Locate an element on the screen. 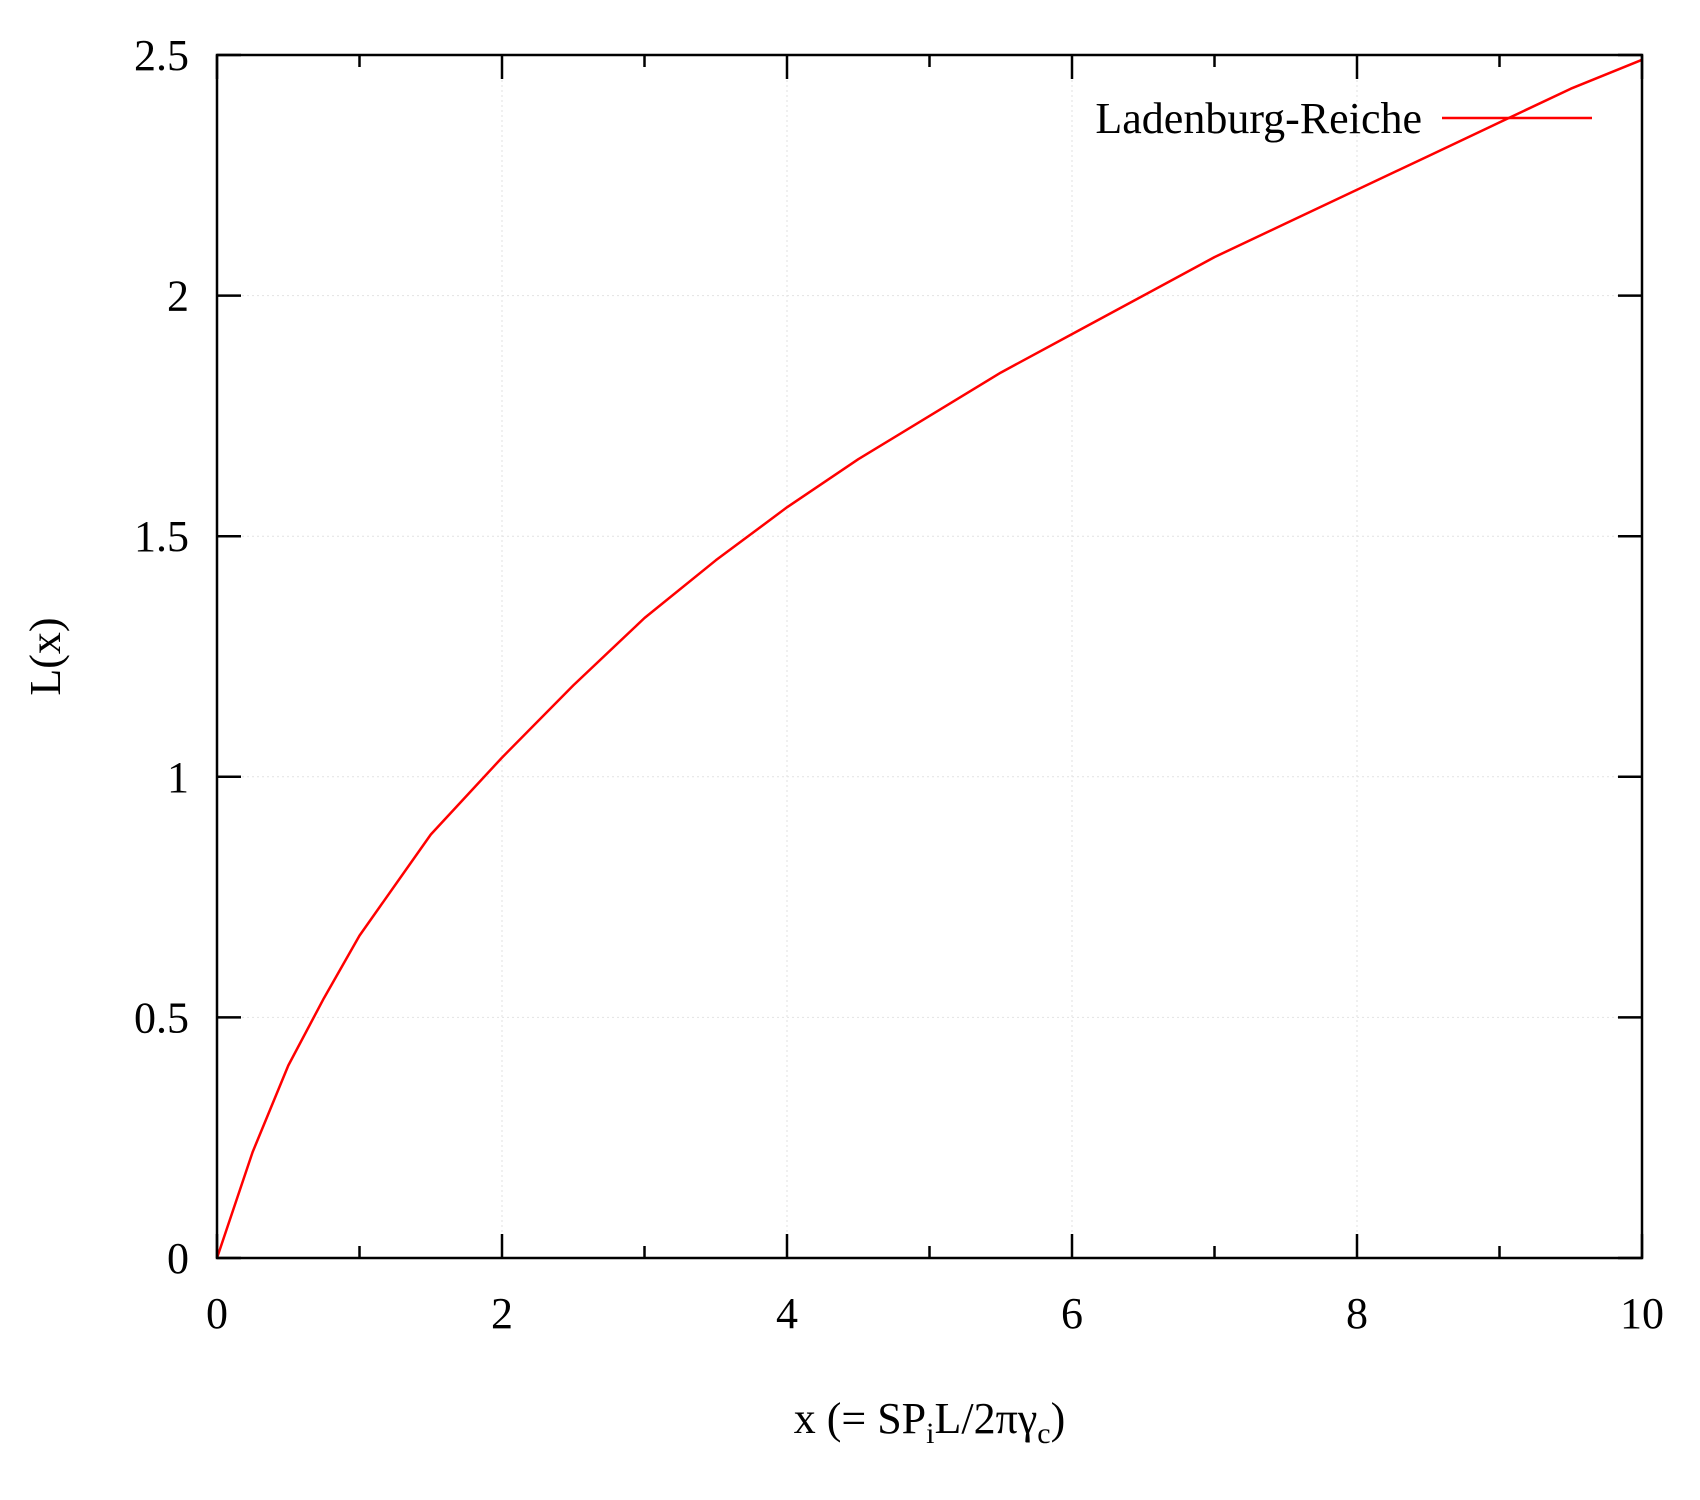 The height and width of the screenshot is (1500, 1700). x-tick-label: 6 is located at coordinates (1072, 1313).